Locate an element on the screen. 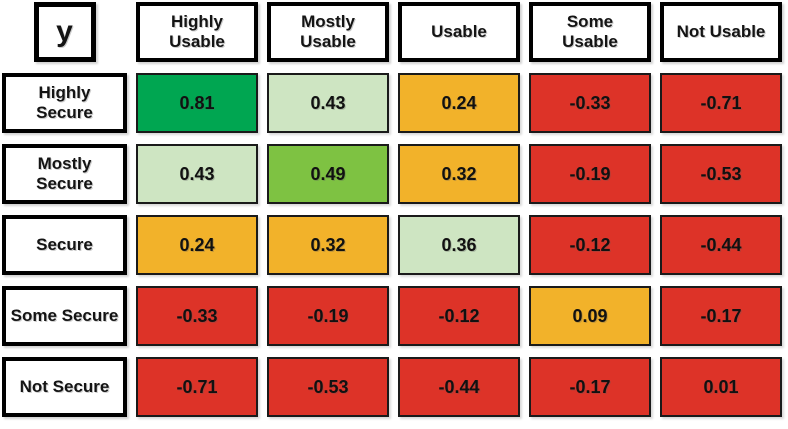 The width and height of the screenshot is (788, 429). matrix-cell-r2-c1: 0.43 is located at coordinates (197, 174).